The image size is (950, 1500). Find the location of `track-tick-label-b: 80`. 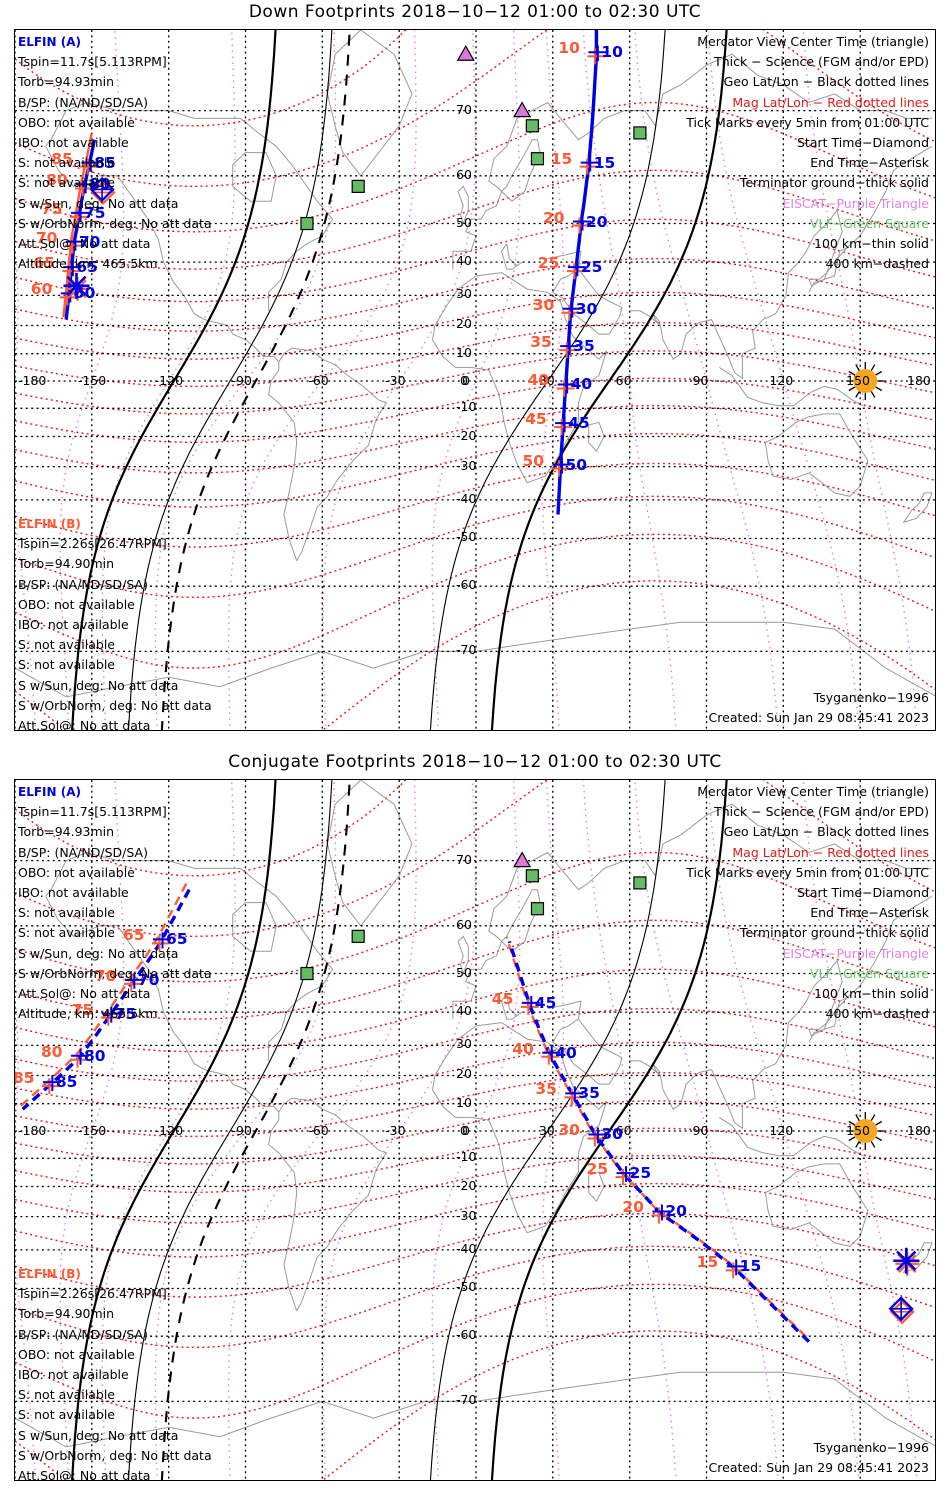

track-tick-label-b: 80 is located at coordinates (57, 180).